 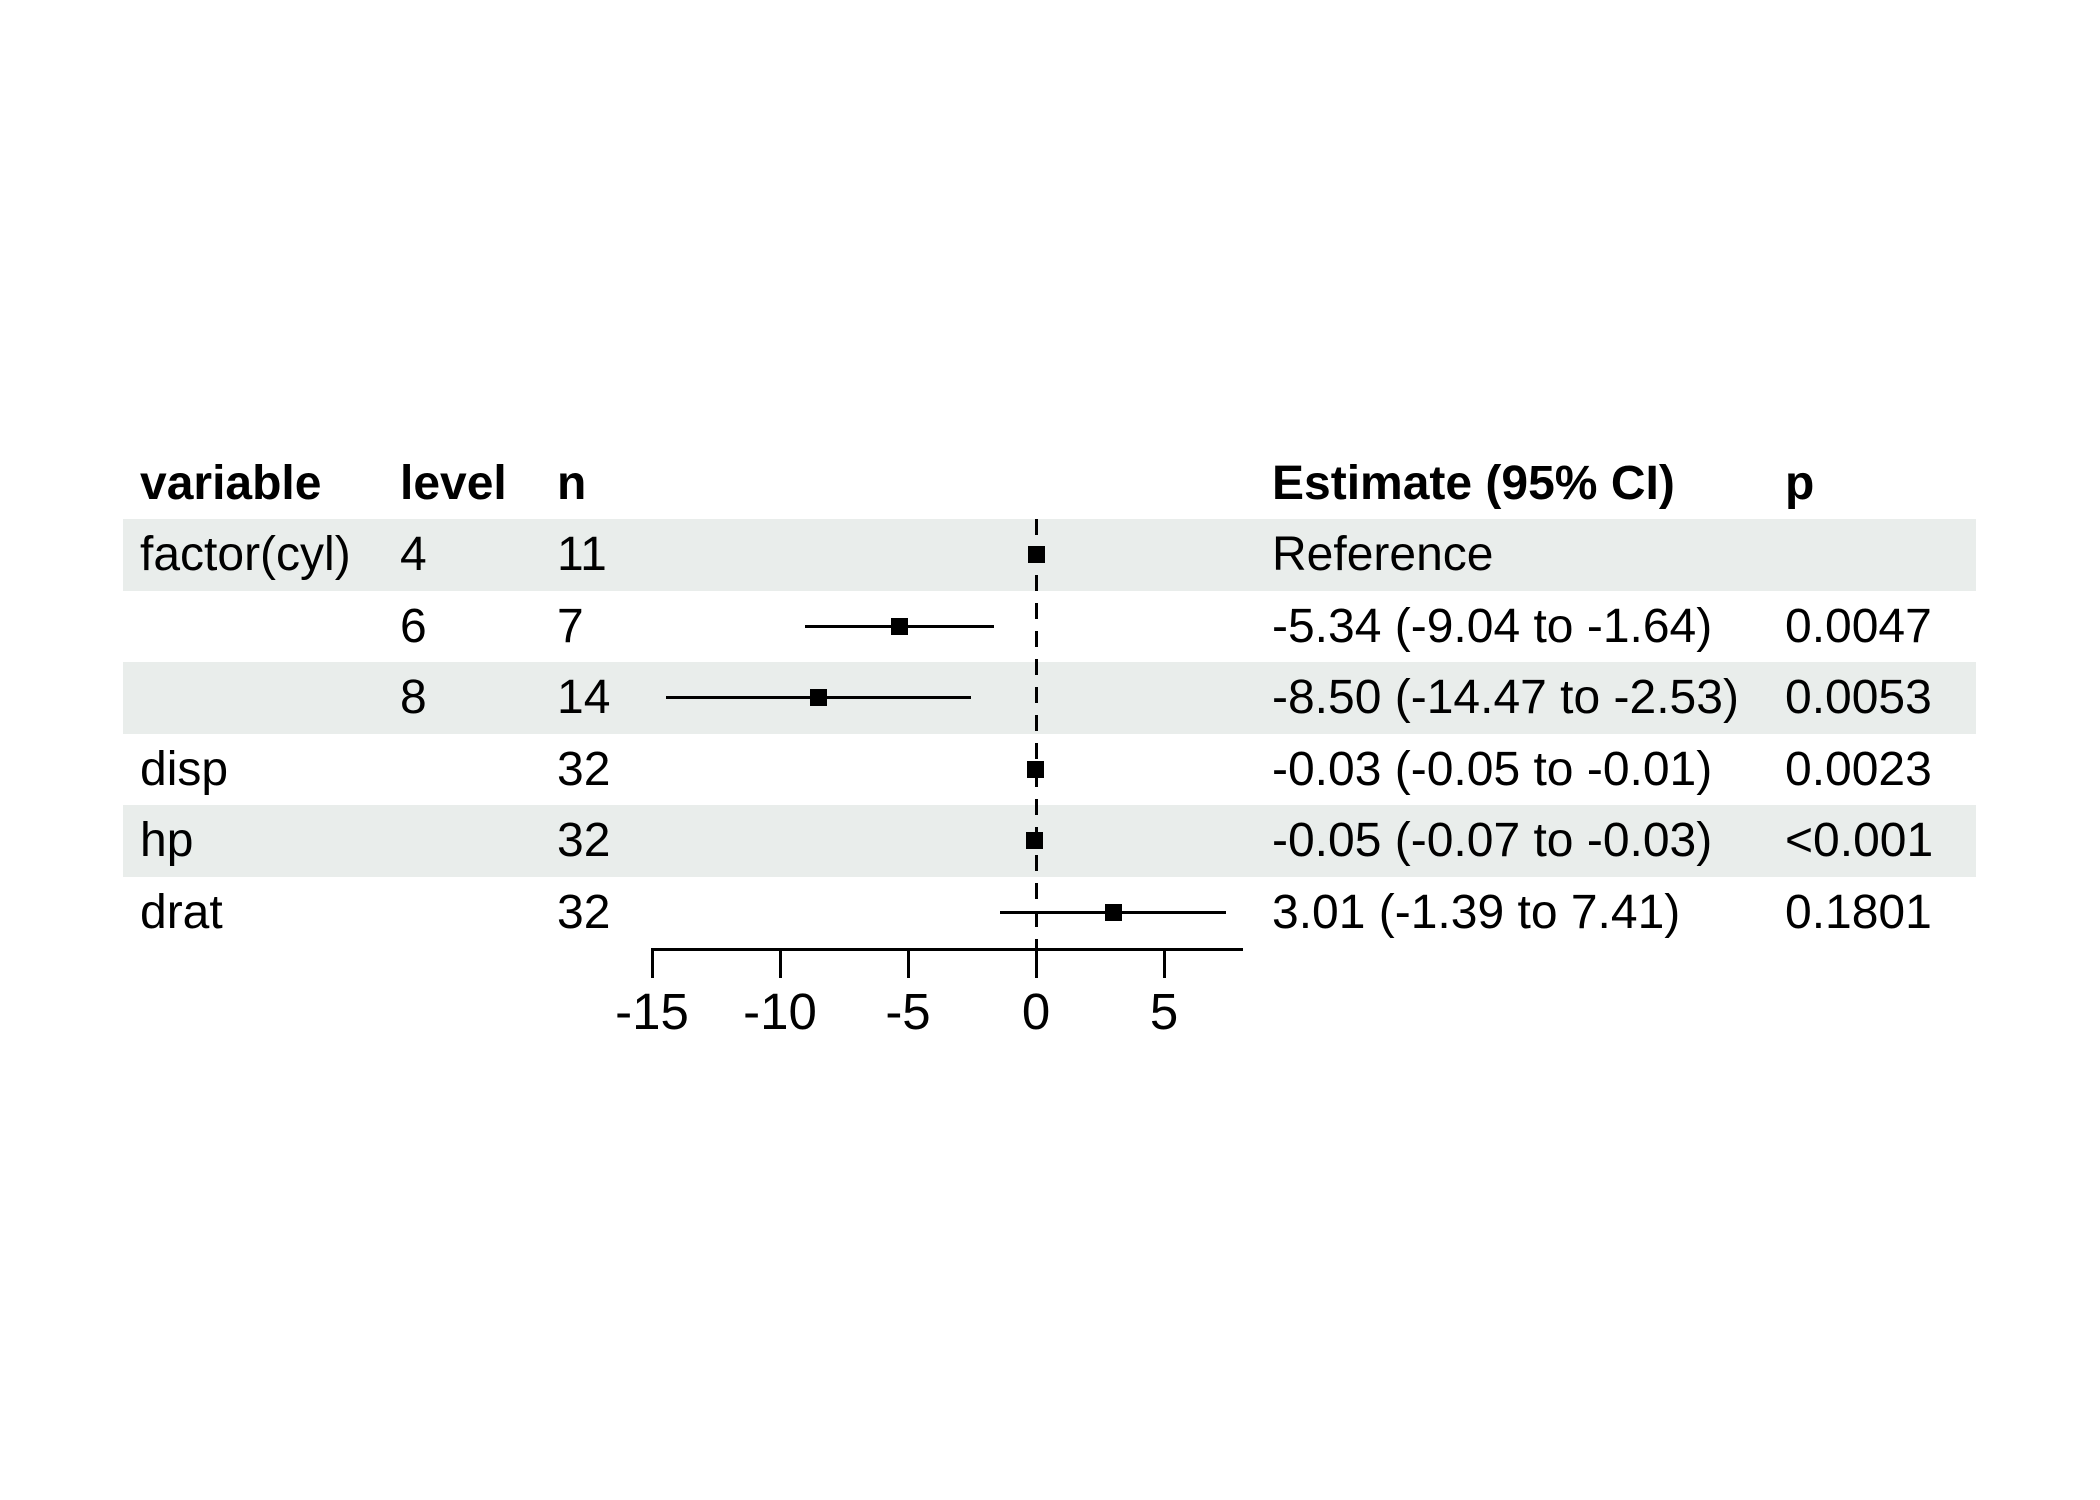 I want to click on column-header-level: level, so click(x=453, y=483).